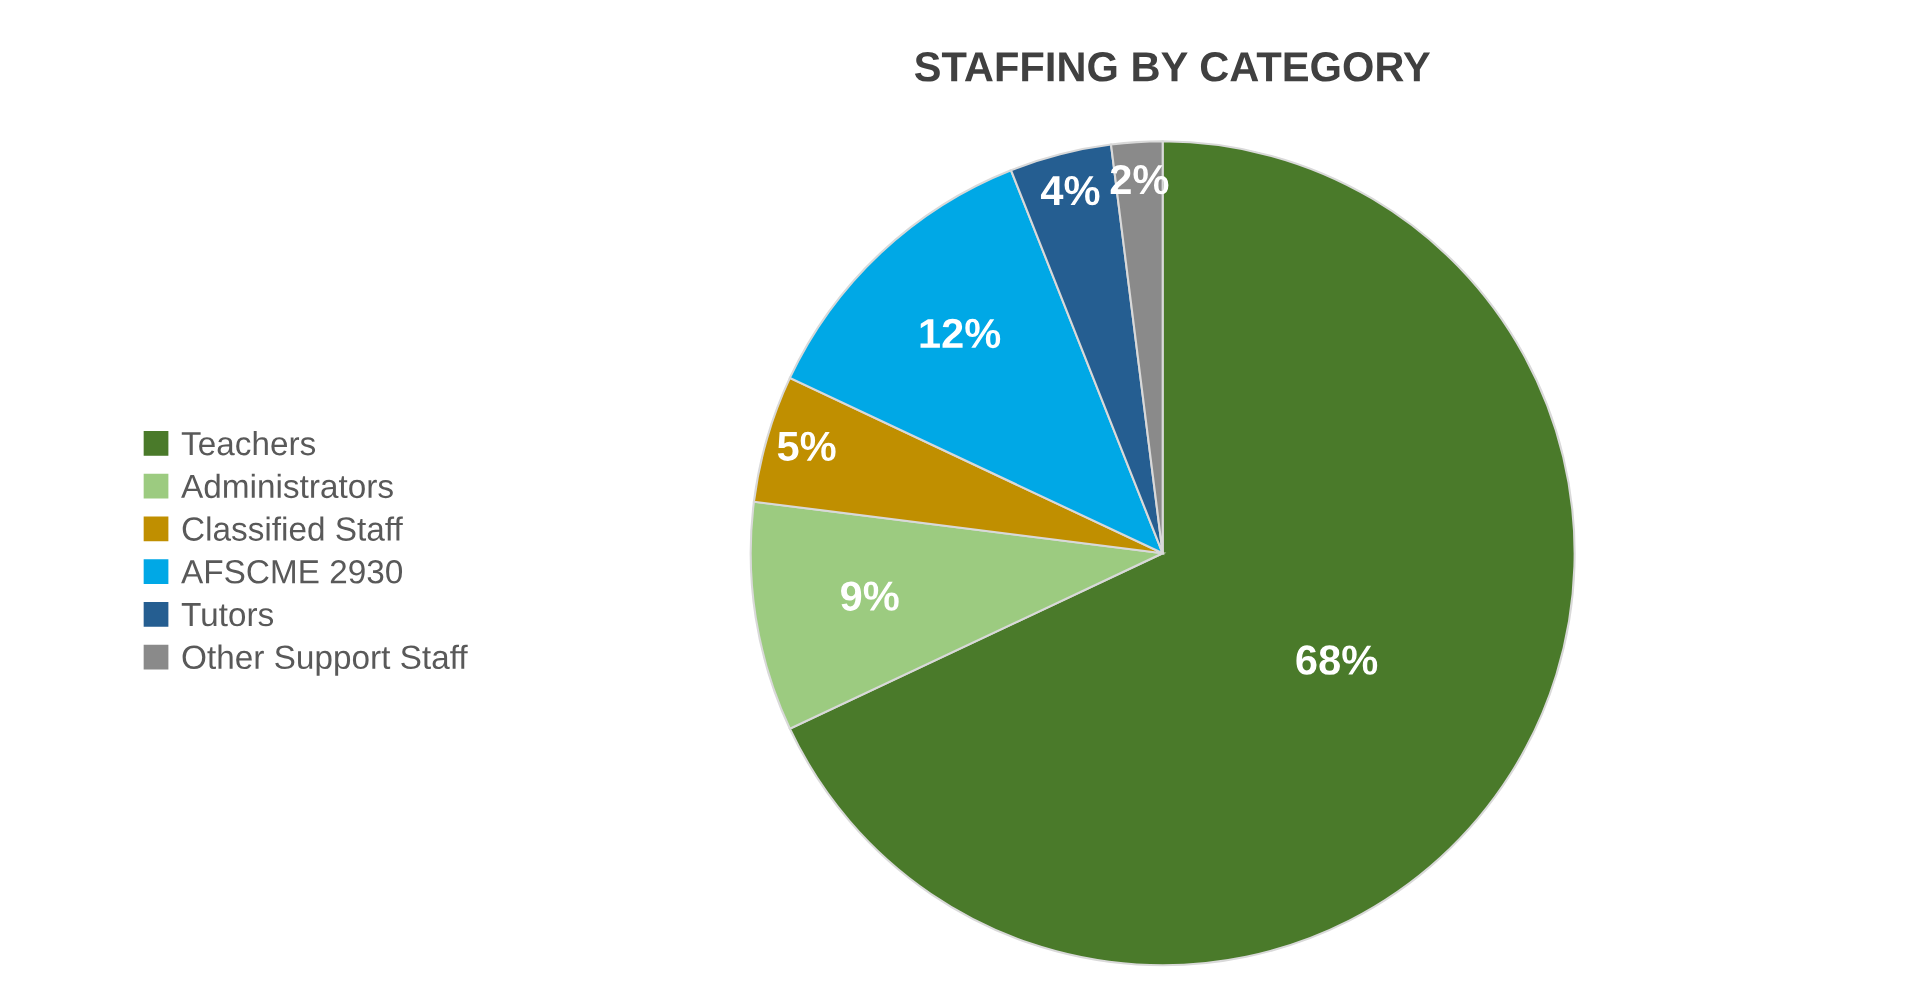 This screenshot has height=1006, width=1906. What do you see at coordinates (292, 572) in the screenshot?
I see `legend-label: AFSCME 2930` at bounding box center [292, 572].